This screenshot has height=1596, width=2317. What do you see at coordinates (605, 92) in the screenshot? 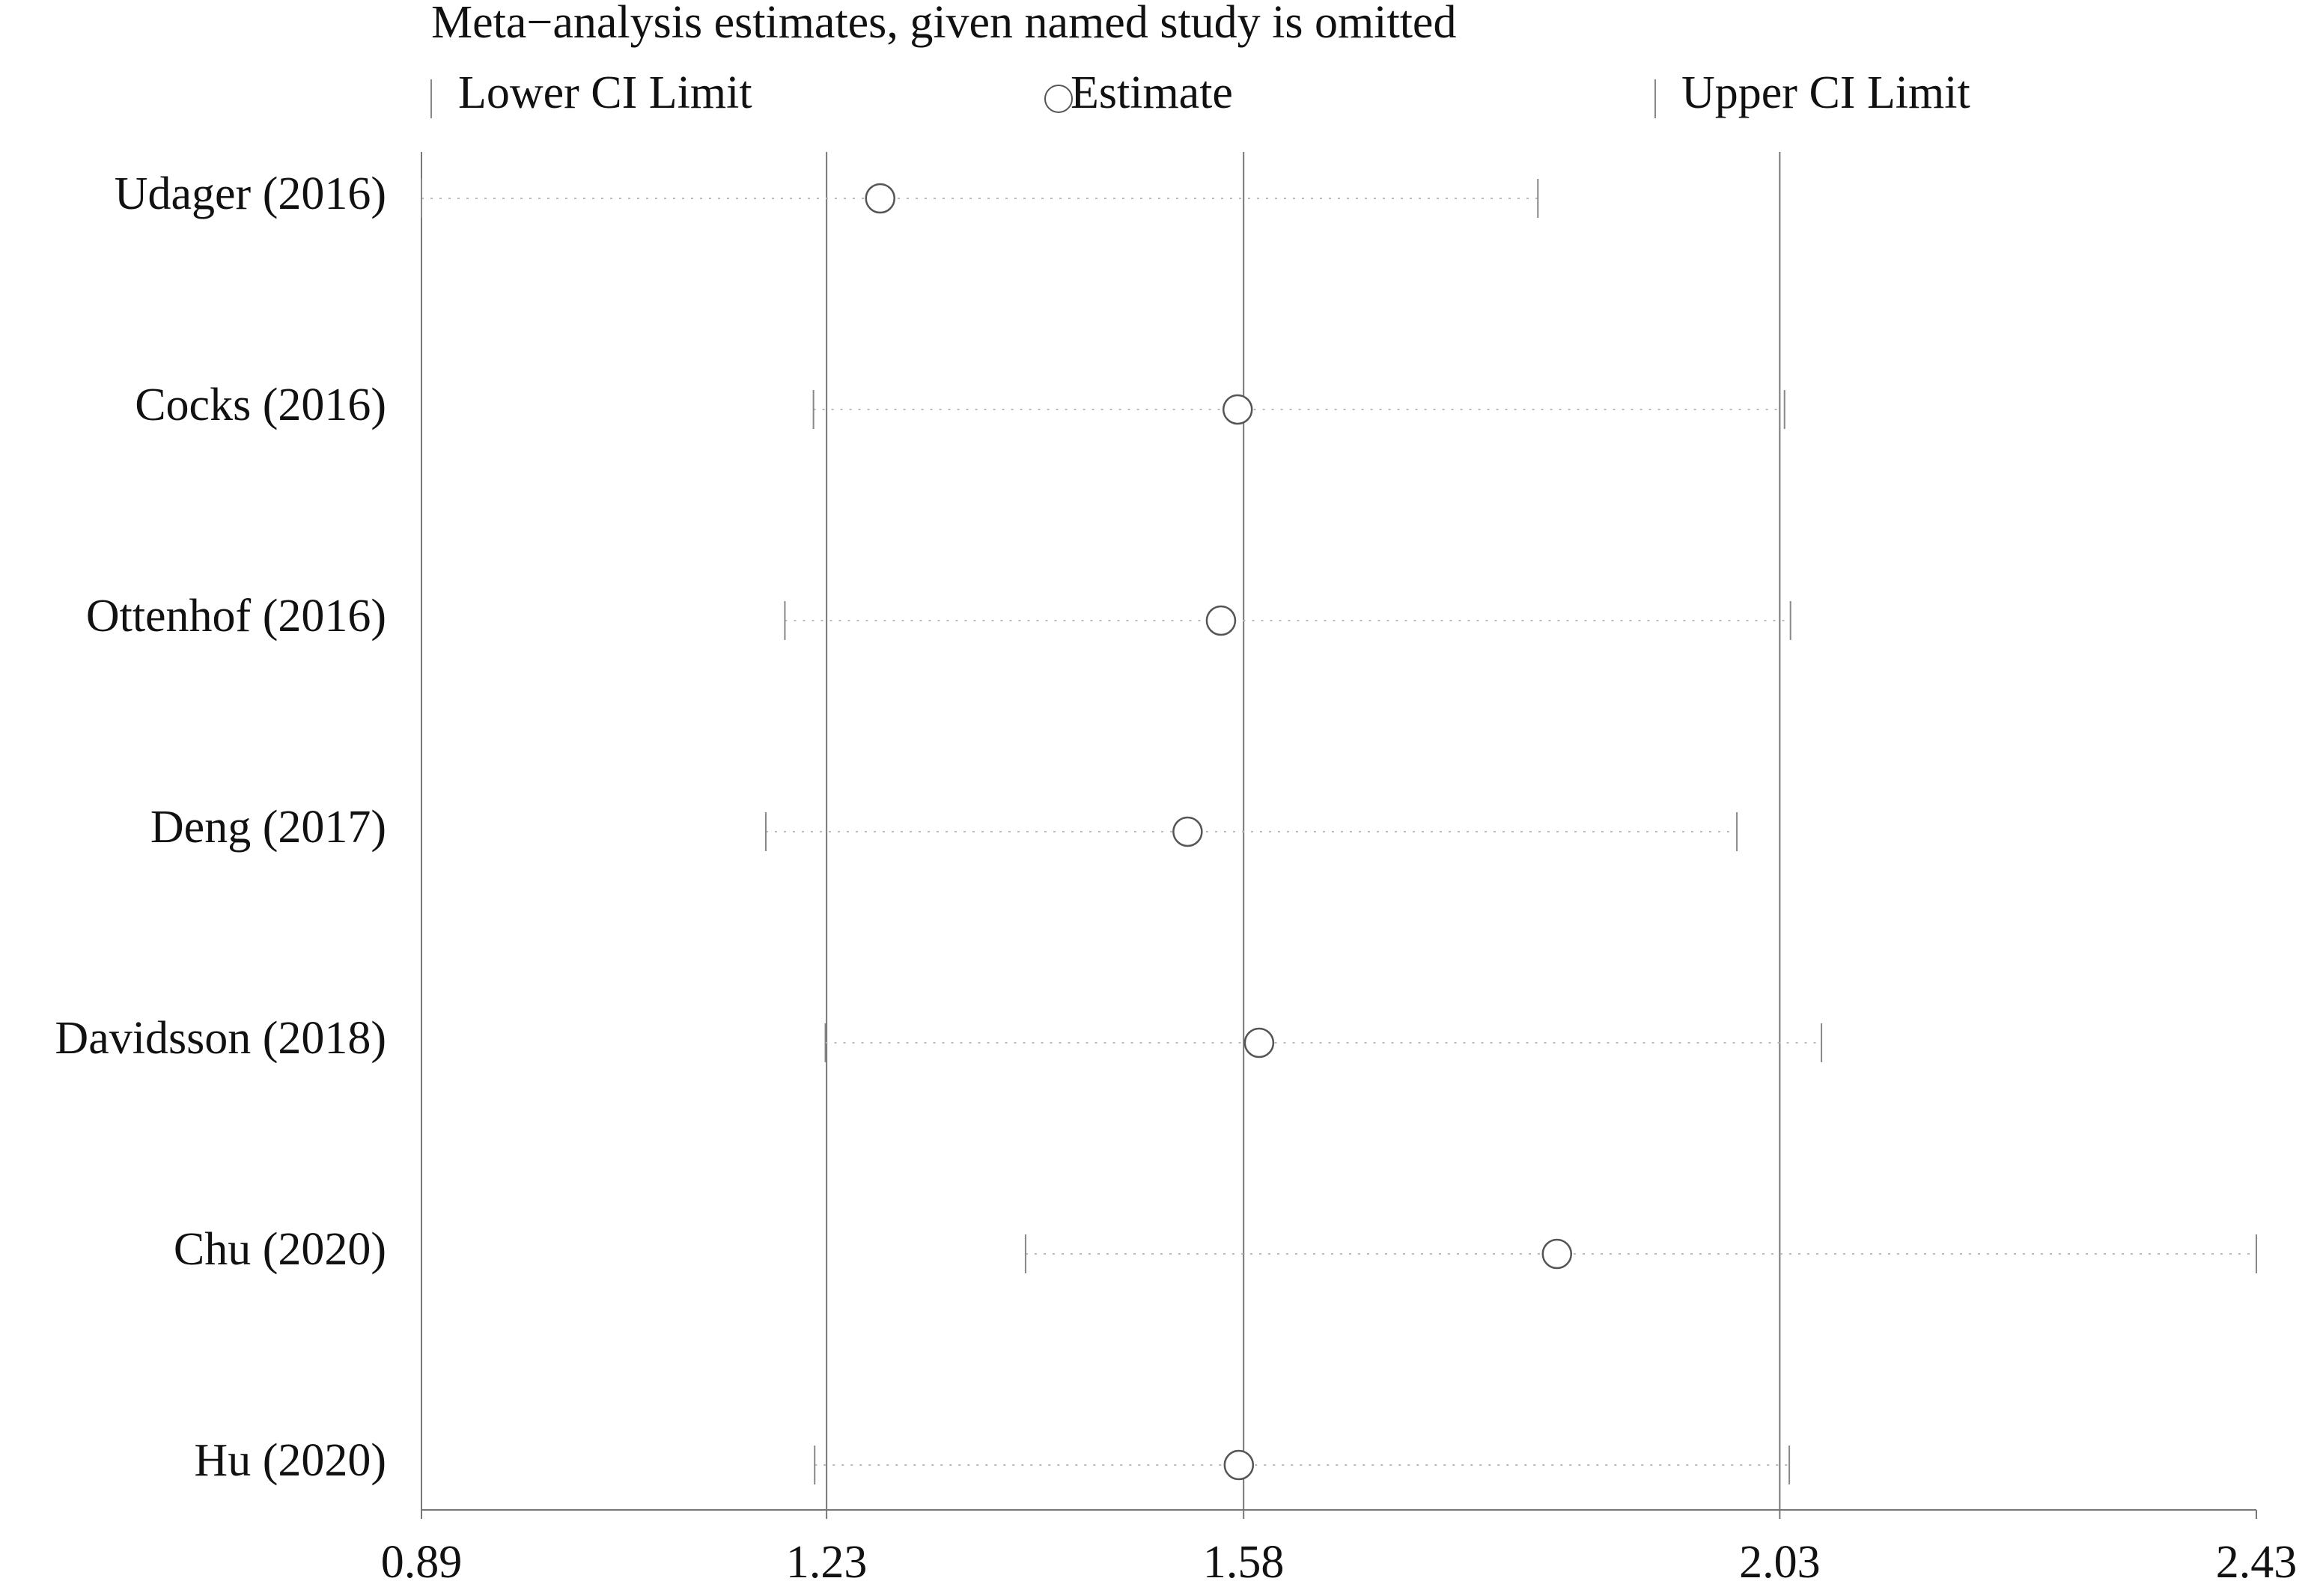
I see `legend-label: Lower CI Limit` at bounding box center [605, 92].